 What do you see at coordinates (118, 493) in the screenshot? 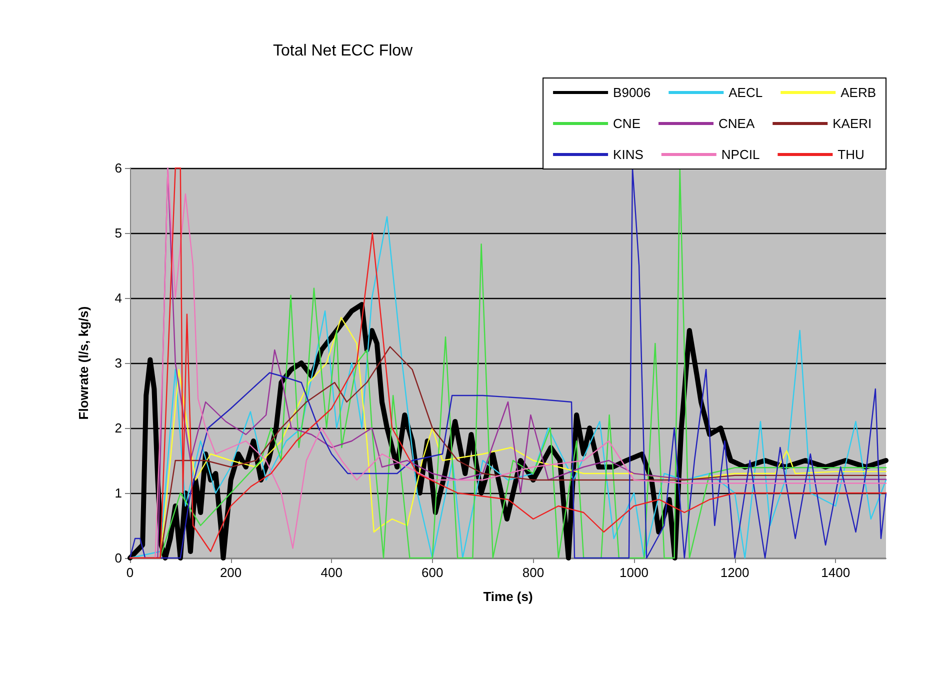
I see `y-tick-label: 1` at bounding box center [118, 493].